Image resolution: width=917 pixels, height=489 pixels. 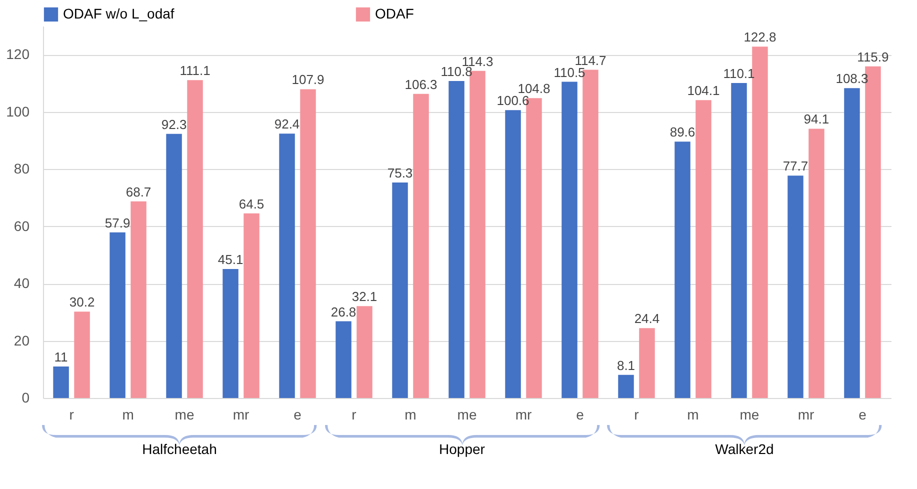 What do you see at coordinates (462, 448) in the screenshot?
I see `text: Hopper` at bounding box center [462, 448].